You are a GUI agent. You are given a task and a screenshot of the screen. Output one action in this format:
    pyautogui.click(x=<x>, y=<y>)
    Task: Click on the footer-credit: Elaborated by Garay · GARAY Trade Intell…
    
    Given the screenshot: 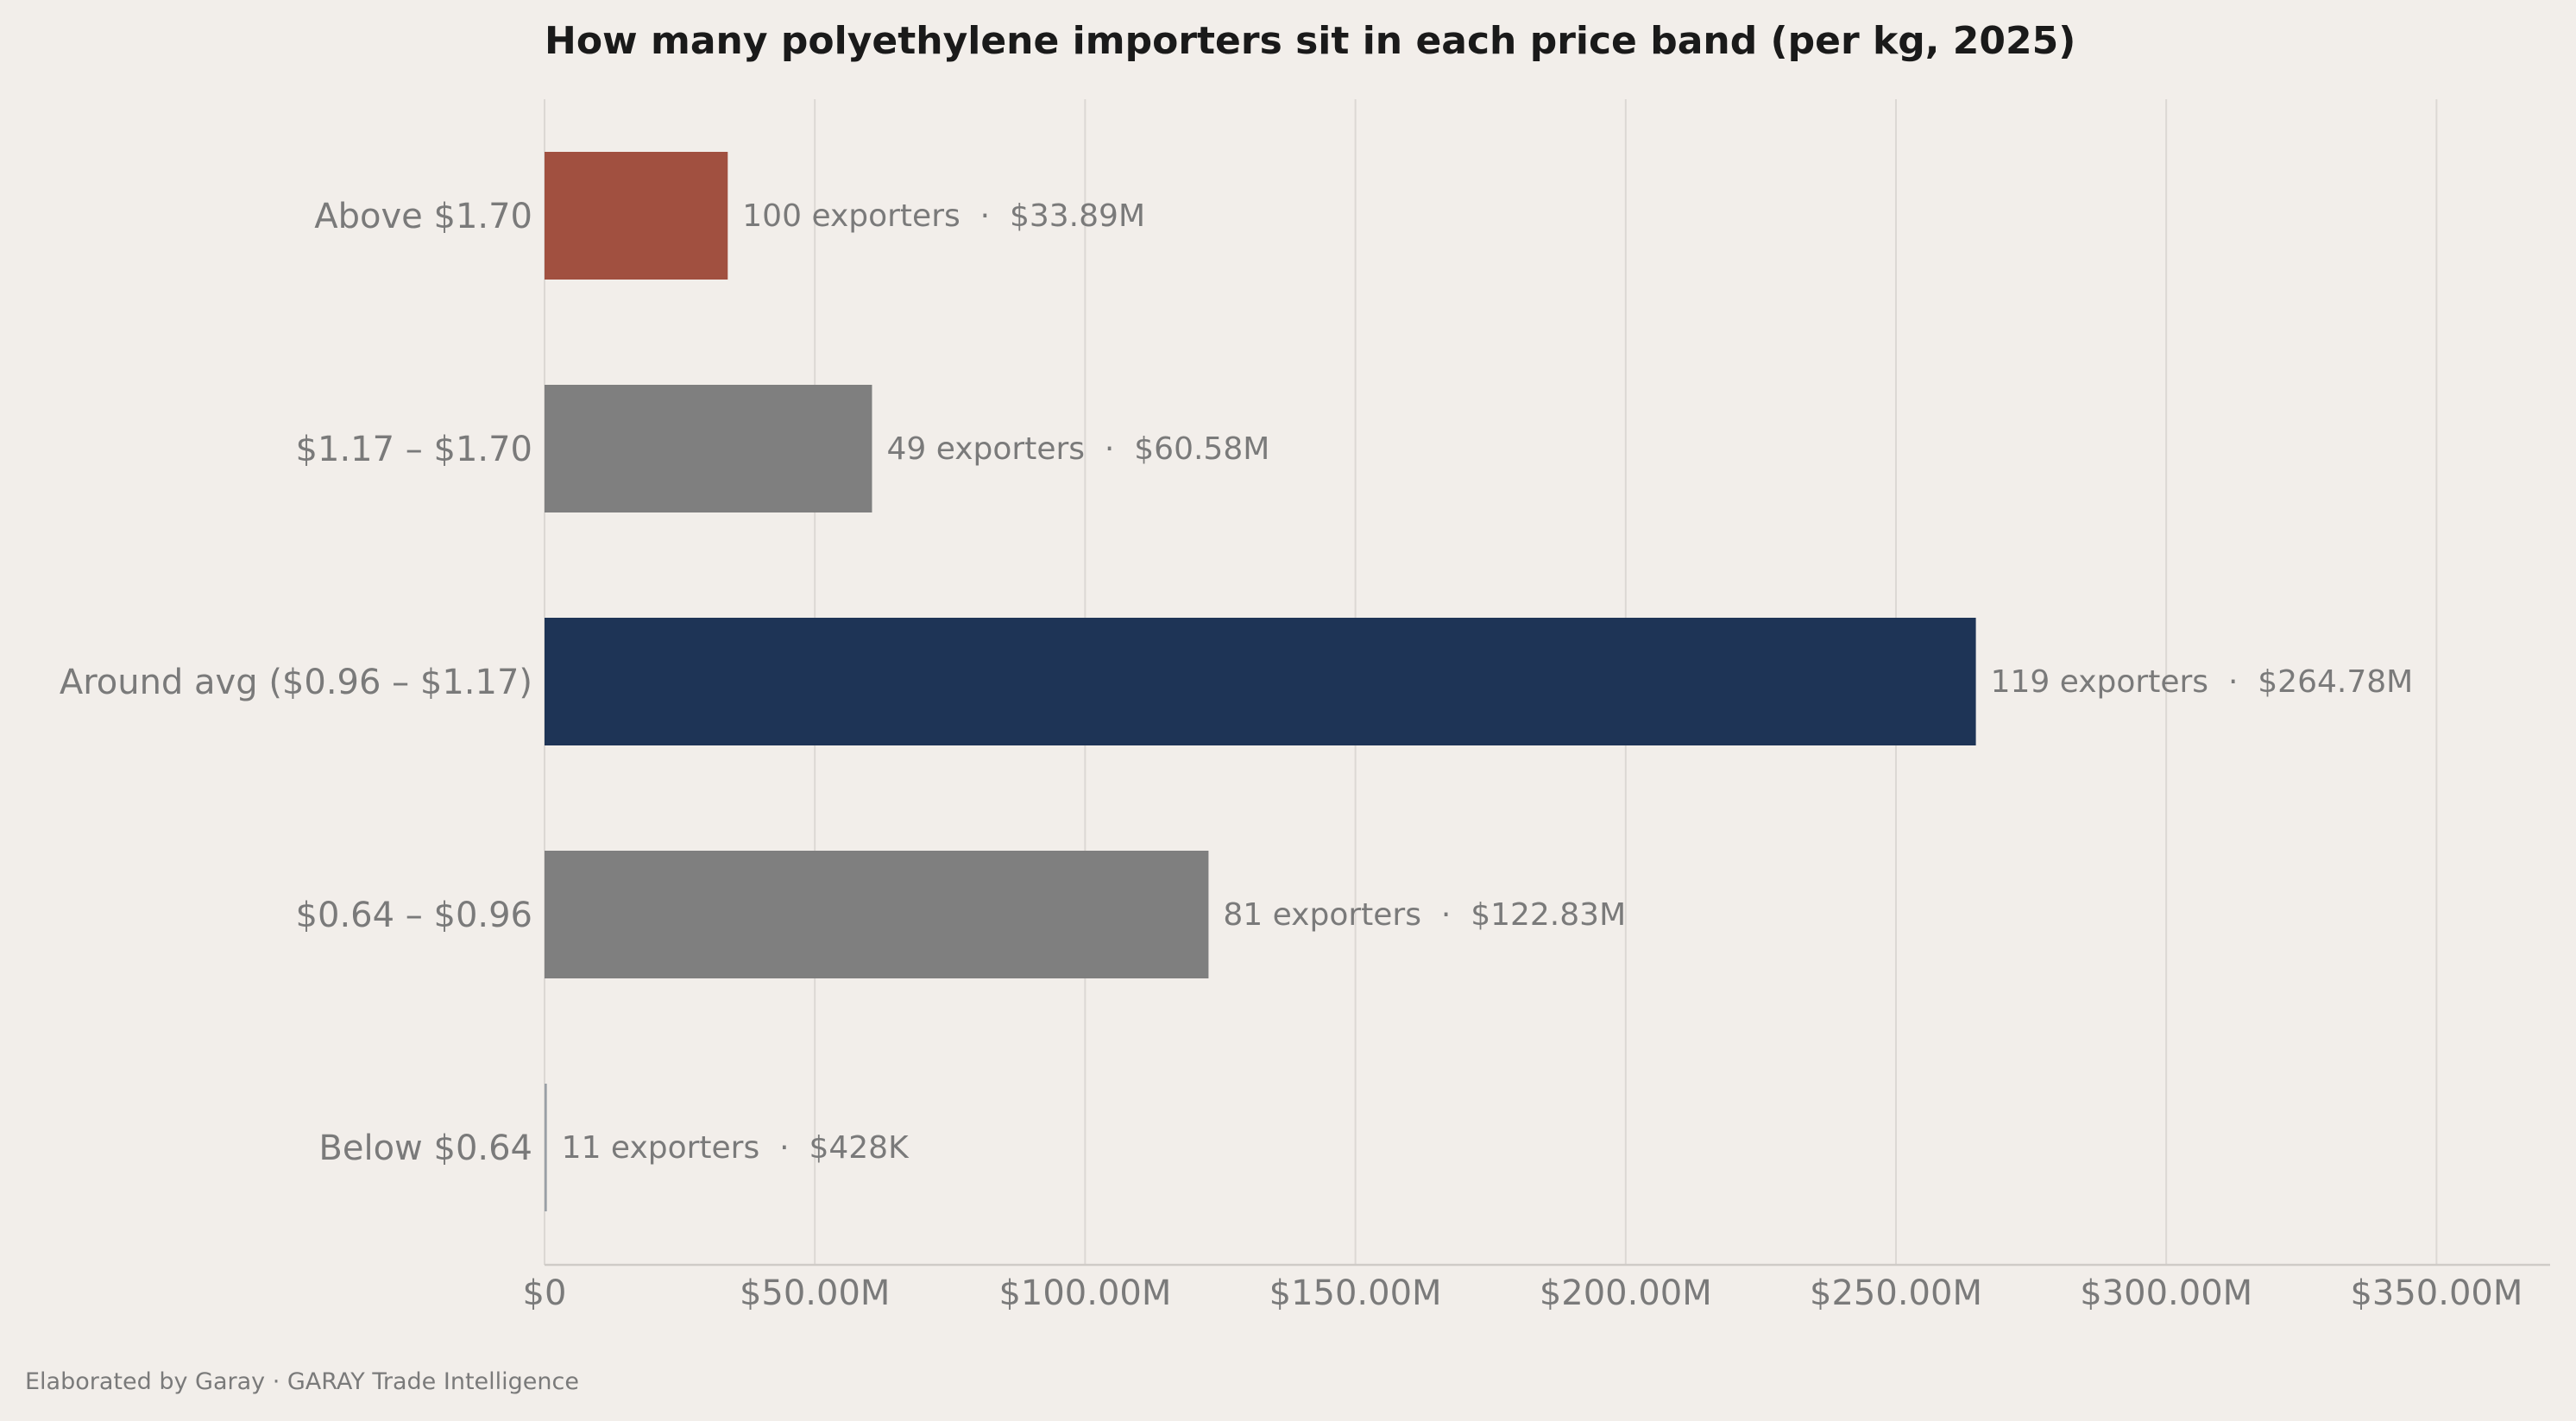 What is the action you would take?
    pyautogui.click(x=302, y=1381)
    